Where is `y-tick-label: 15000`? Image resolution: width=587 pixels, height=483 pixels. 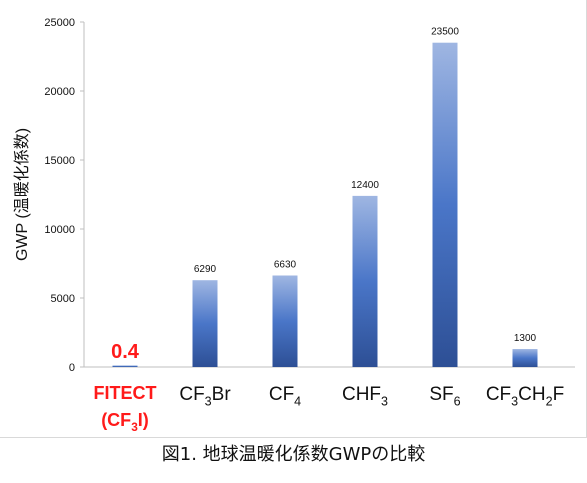
y-tick-label: 15000 is located at coordinates (59, 161).